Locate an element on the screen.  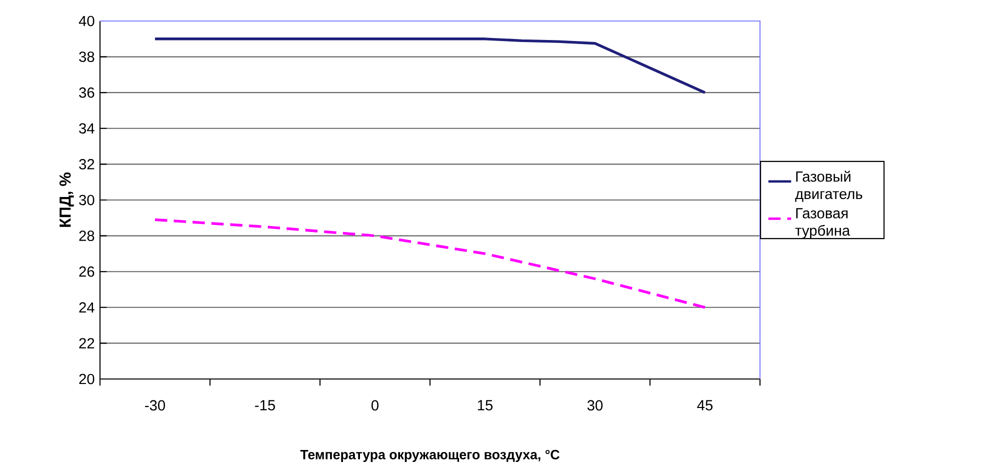
y-tick-label: 24 is located at coordinates (86, 307).